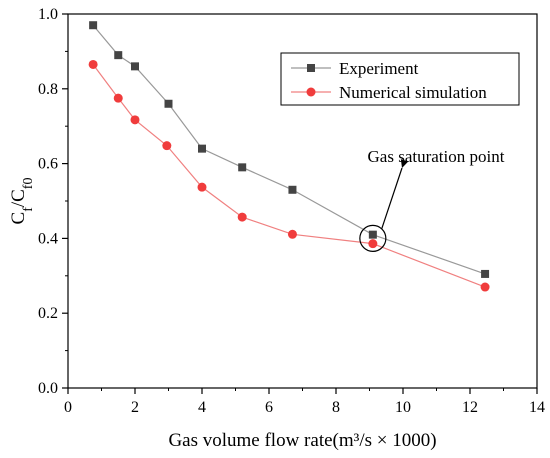 The height and width of the screenshot is (458, 550). Describe the element at coordinates (404, 163) in the screenshot. I see `annotation-arrowhead` at that location.